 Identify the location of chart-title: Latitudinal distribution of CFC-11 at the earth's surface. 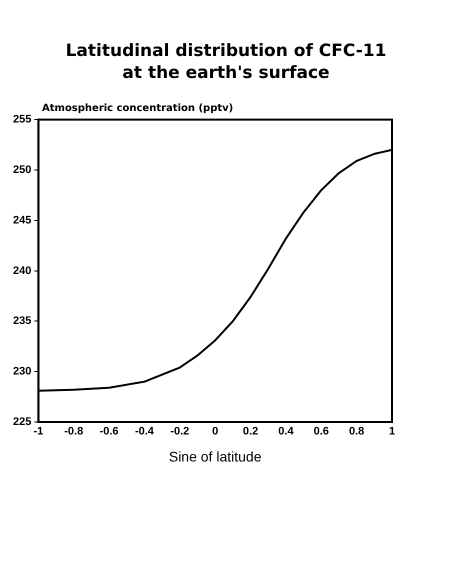
(226, 62).